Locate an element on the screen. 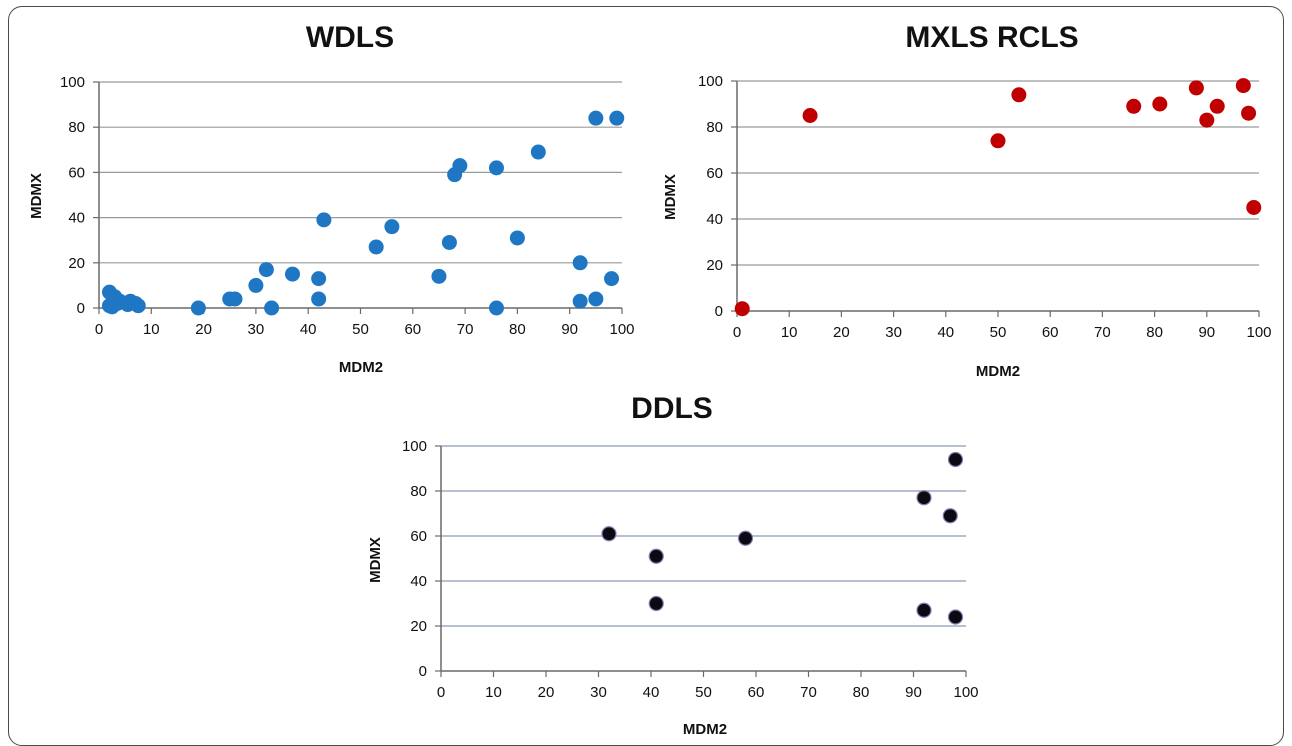 The image size is (1292, 746). x-tick-labels: 0 10 20 30 40 50 60 70 80 90 100 is located at coordinates (708, 692).